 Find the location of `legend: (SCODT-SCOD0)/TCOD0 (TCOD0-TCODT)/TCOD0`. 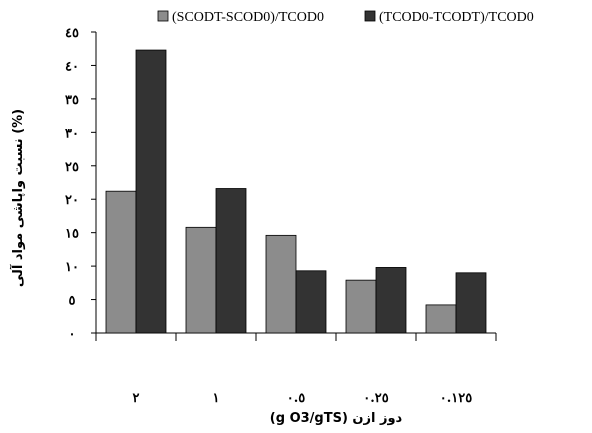

legend: (SCODT-SCOD0)/TCOD0 (TCOD0-TCODT)/TCOD0 is located at coordinates (345, 17).